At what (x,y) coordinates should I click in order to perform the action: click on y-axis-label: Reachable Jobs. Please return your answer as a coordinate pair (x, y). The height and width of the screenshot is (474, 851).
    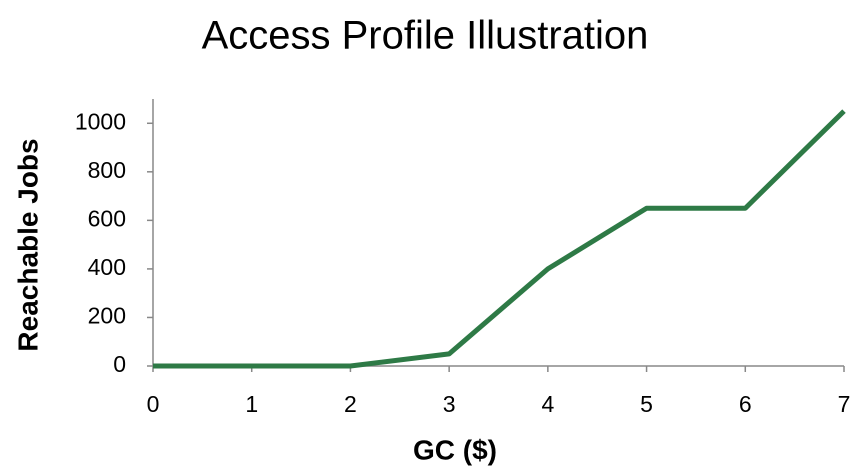
    Looking at the image, I should click on (27, 244).